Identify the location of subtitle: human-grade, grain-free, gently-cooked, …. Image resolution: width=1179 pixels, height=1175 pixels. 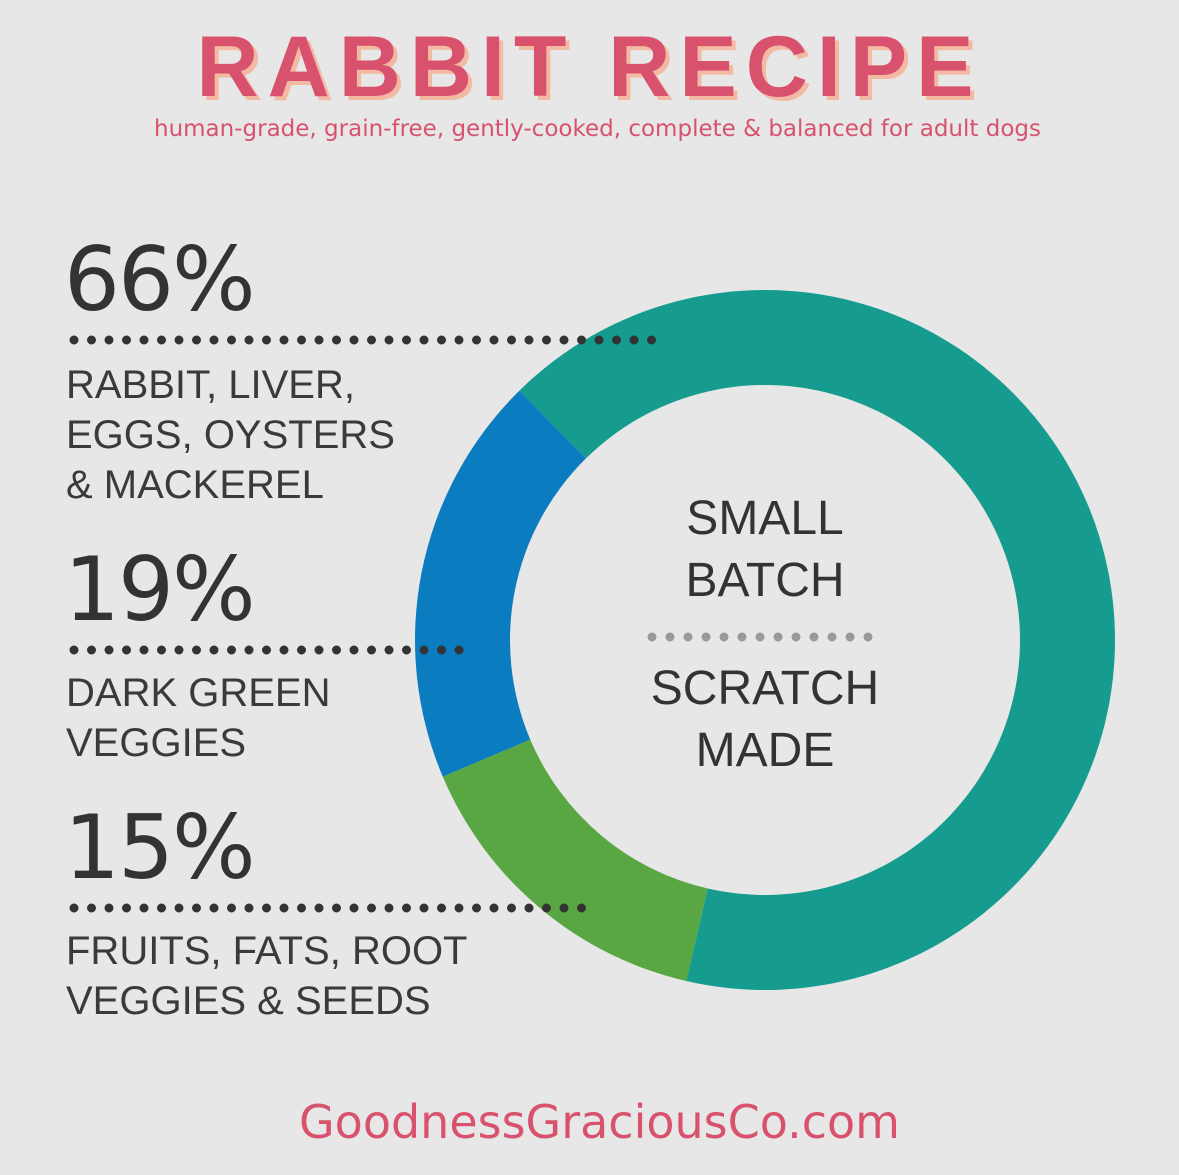
(597, 129).